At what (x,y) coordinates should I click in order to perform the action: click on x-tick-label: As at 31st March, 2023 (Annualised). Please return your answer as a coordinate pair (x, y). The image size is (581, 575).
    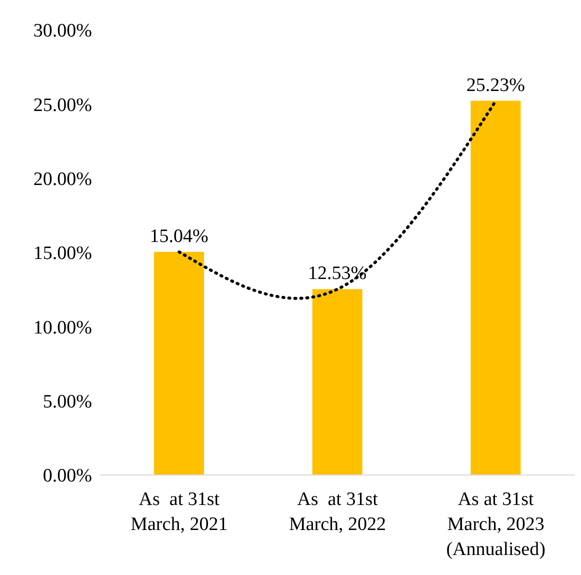
    Looking at the image, I should click on (496, 524).